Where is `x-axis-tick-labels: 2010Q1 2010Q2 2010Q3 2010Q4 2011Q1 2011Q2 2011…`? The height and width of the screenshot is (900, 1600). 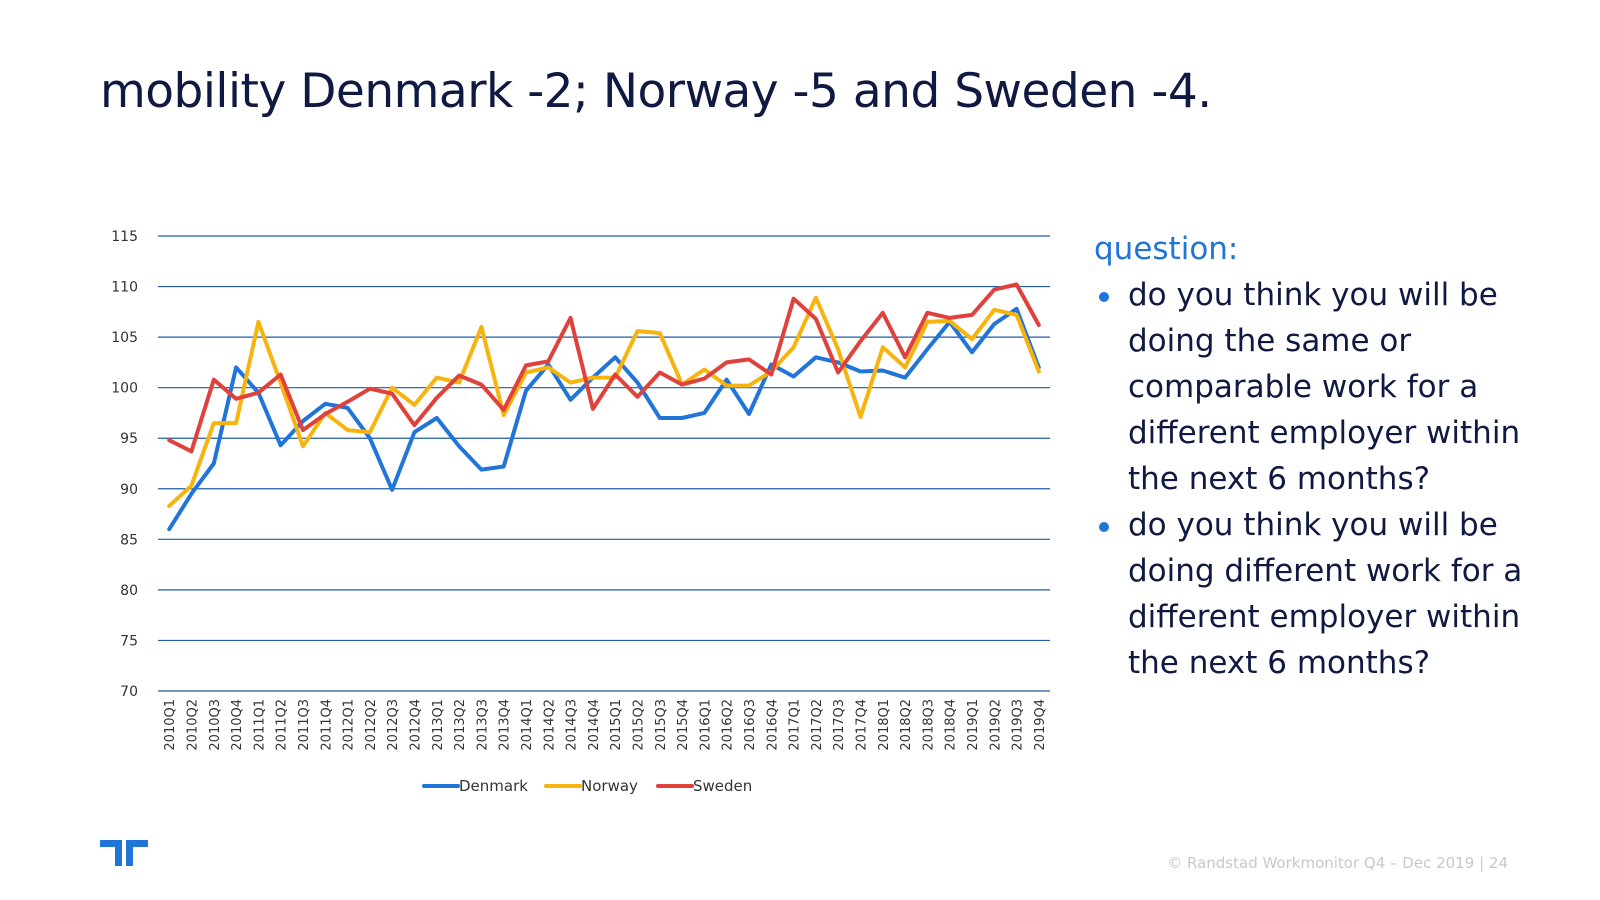 x-axis-tick-labels: 2010Q1 2010Q2 2010Q3 2010Q4 2011Q1 2011Q2 2011… is located at coordinates (605, 725).